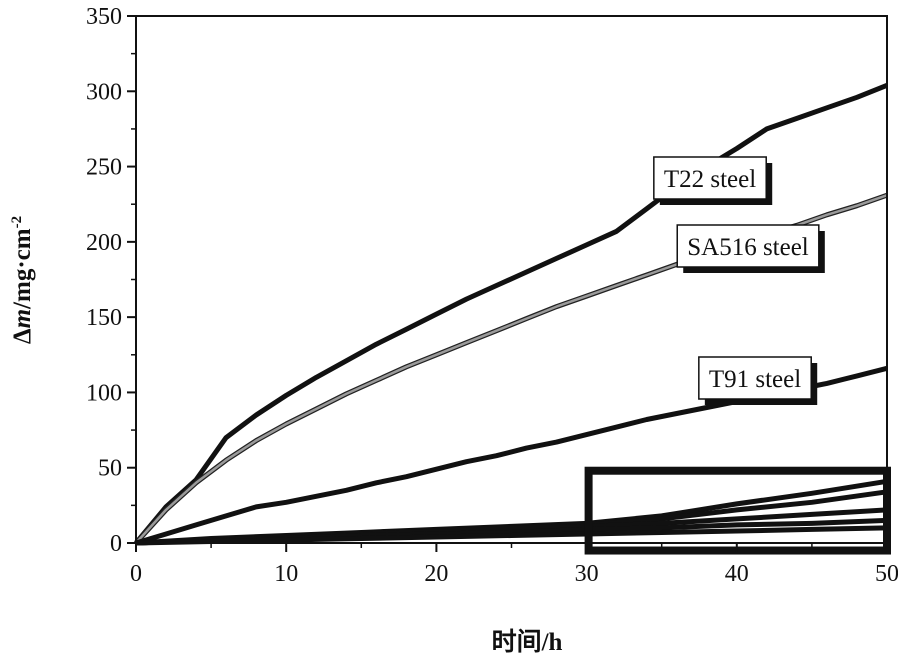  Describe the element at coordinates (17, 222) in the screenshot. I see `y-axis-exponent: -2` at that location.